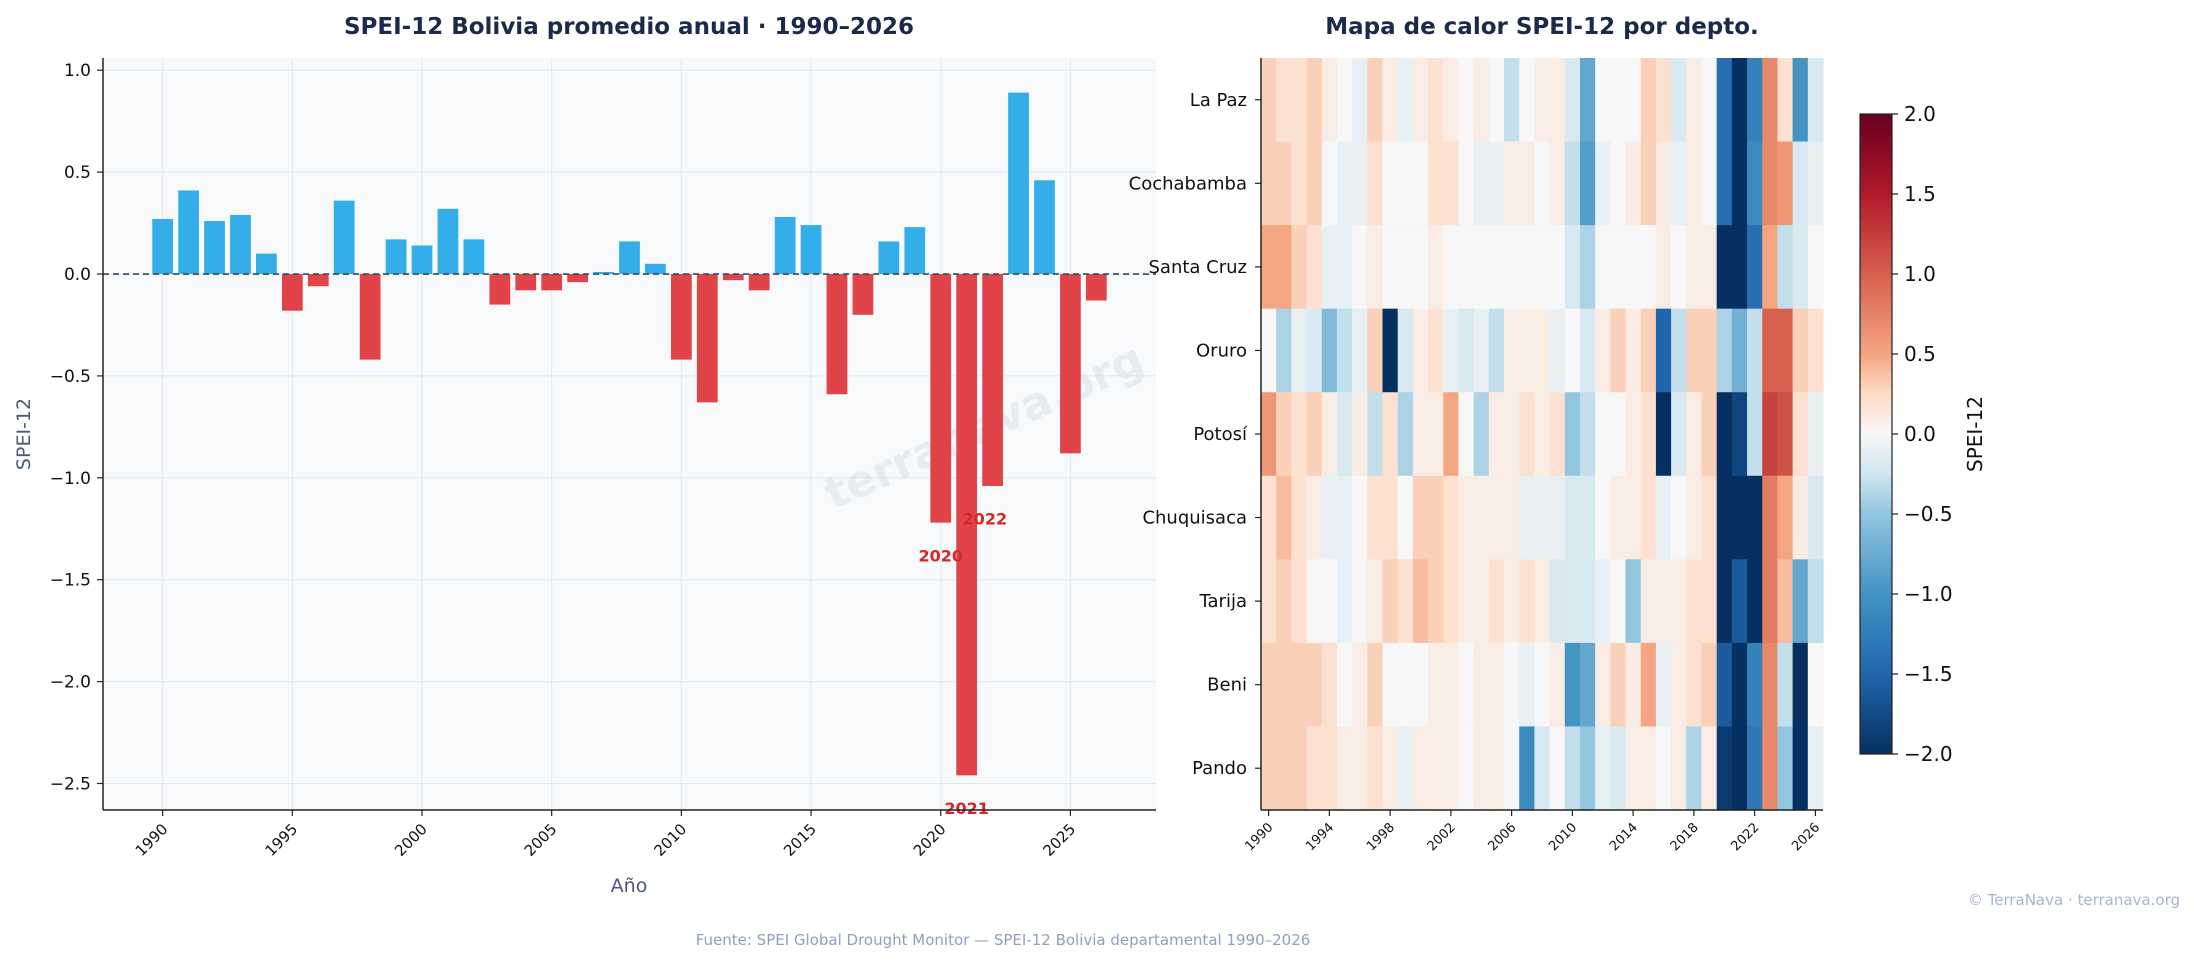 This screenshot has height=965, width=2194. What do you see at coordinates (1381, 837) in the screenshot?
I see `x-tick-label: 1998` at bounding box center [1381, 837].